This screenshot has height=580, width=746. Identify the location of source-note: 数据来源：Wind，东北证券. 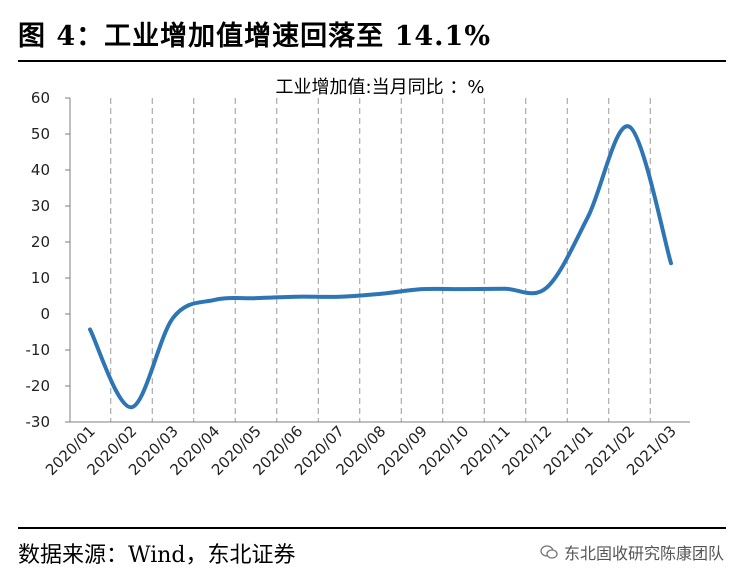
(157, 555).